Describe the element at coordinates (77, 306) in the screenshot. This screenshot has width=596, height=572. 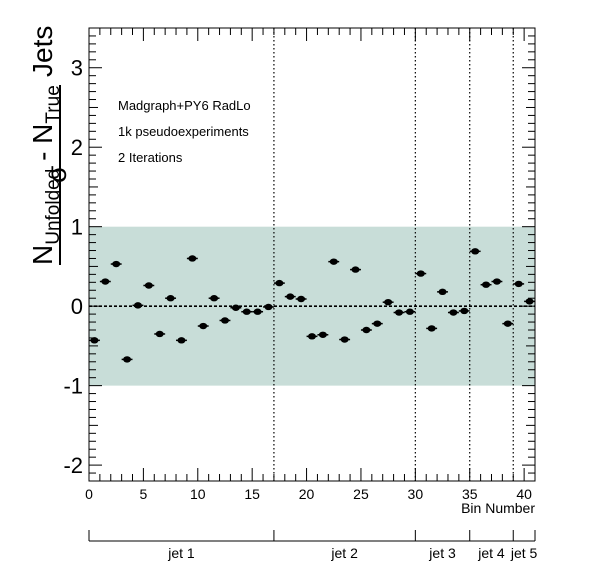
I see `y-tick-label: 0` at that location.